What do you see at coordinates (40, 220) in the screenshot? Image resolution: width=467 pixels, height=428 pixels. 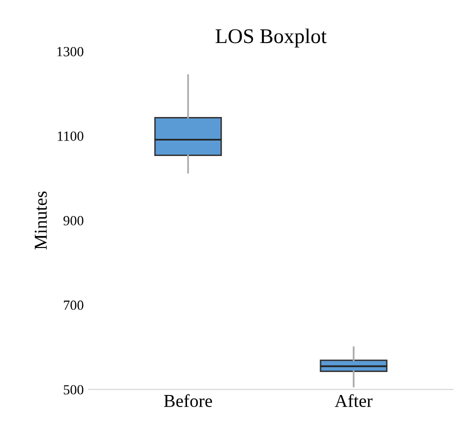 I see `y-axis-title: Minutes` at bounding box center [40, 220].